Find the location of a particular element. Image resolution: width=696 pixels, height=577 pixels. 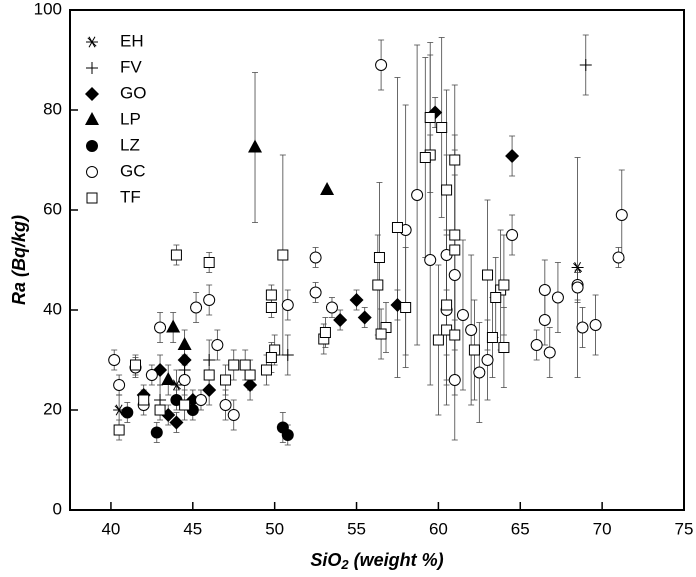

x-title-base: SiO is located at coordinates (325, 560).